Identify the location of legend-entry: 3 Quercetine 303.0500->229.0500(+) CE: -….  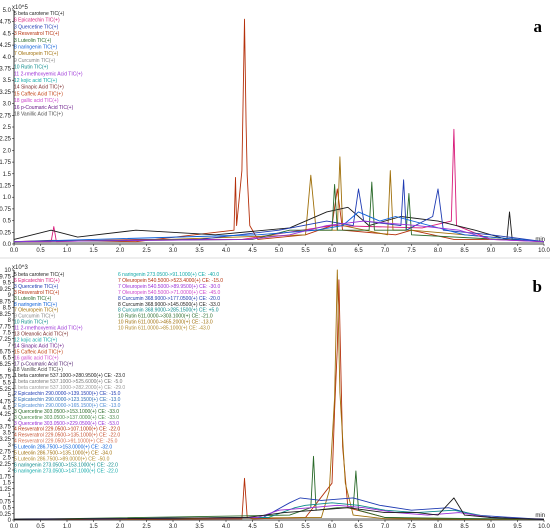
(66, 424).